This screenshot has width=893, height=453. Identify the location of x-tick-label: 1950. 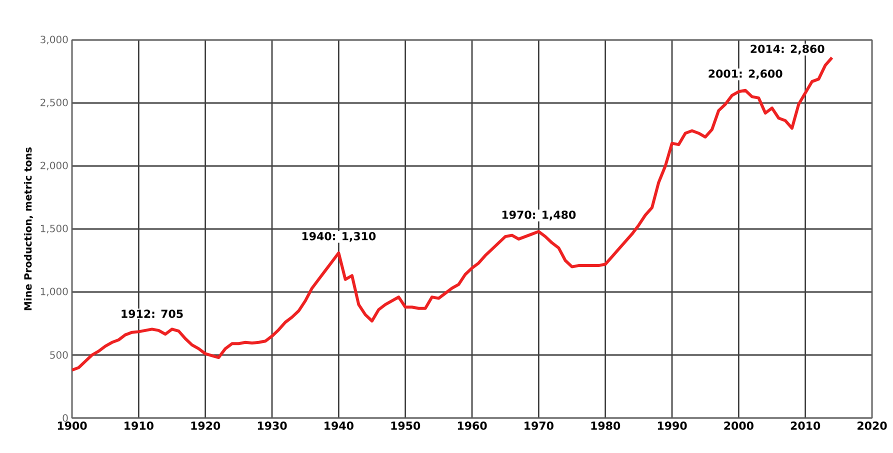
(405, 426).